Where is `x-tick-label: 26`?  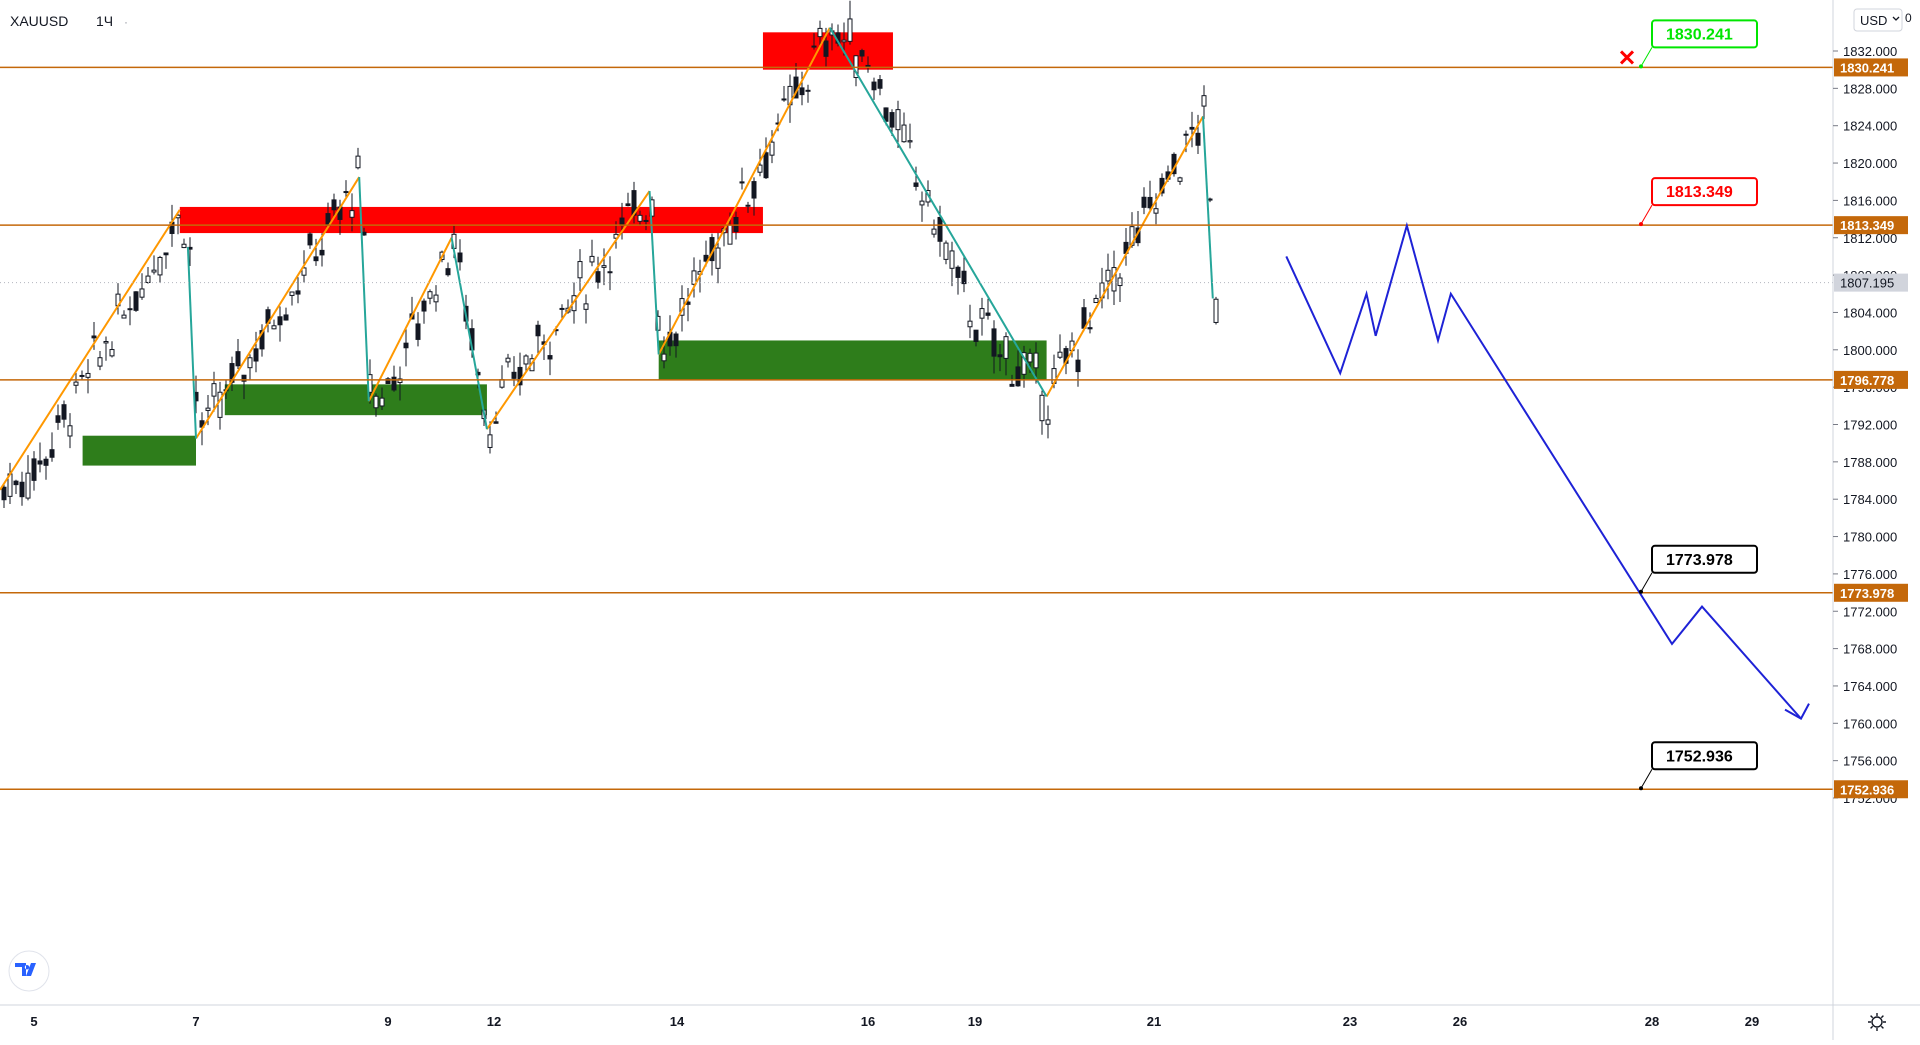
x-tick-label: 26 is located at coordinates (1460, 1021).